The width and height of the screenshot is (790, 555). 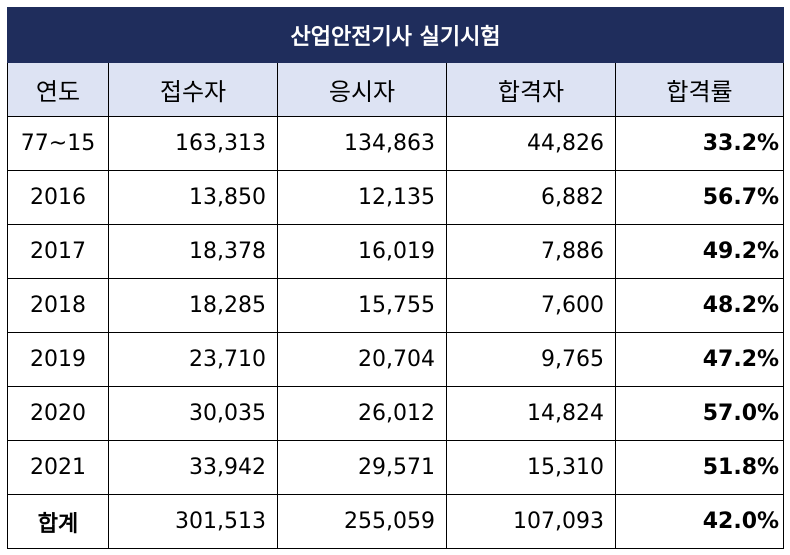 What do you see at coordinates (58, 467) in the screenshot?
I see `year-cell: 2021` at bounding box center [58, 467].